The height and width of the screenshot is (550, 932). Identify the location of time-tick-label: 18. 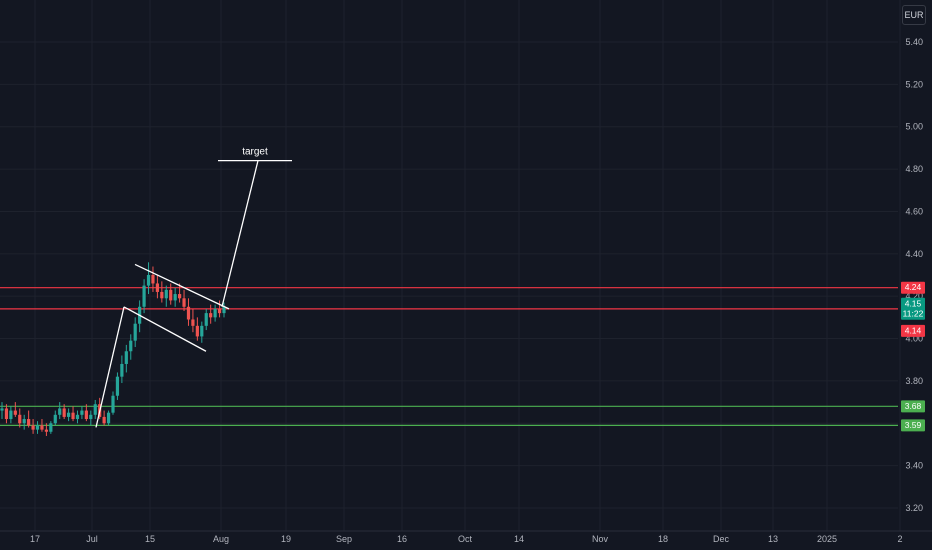
(663, 539).